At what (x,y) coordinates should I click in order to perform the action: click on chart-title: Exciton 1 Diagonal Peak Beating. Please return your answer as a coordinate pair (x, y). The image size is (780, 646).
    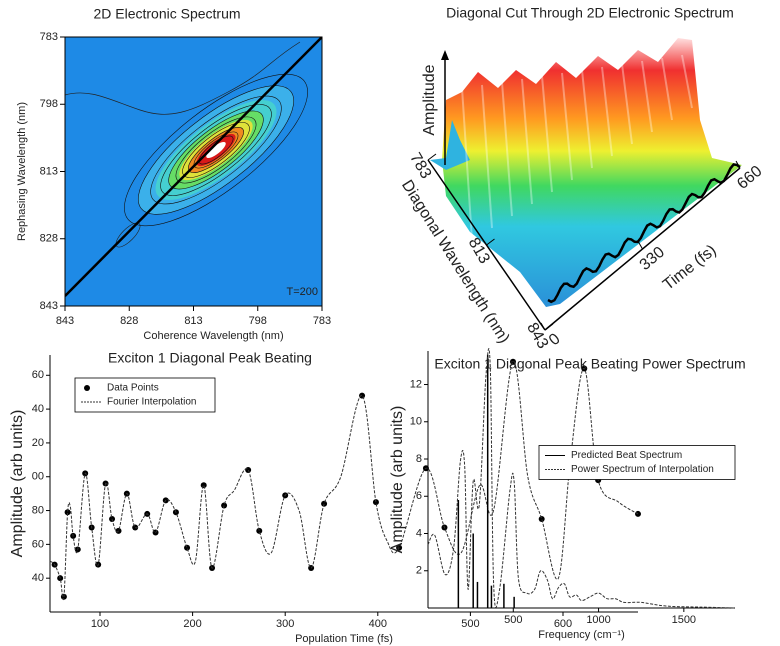
    Looking at the image, I should click on (210, 358).